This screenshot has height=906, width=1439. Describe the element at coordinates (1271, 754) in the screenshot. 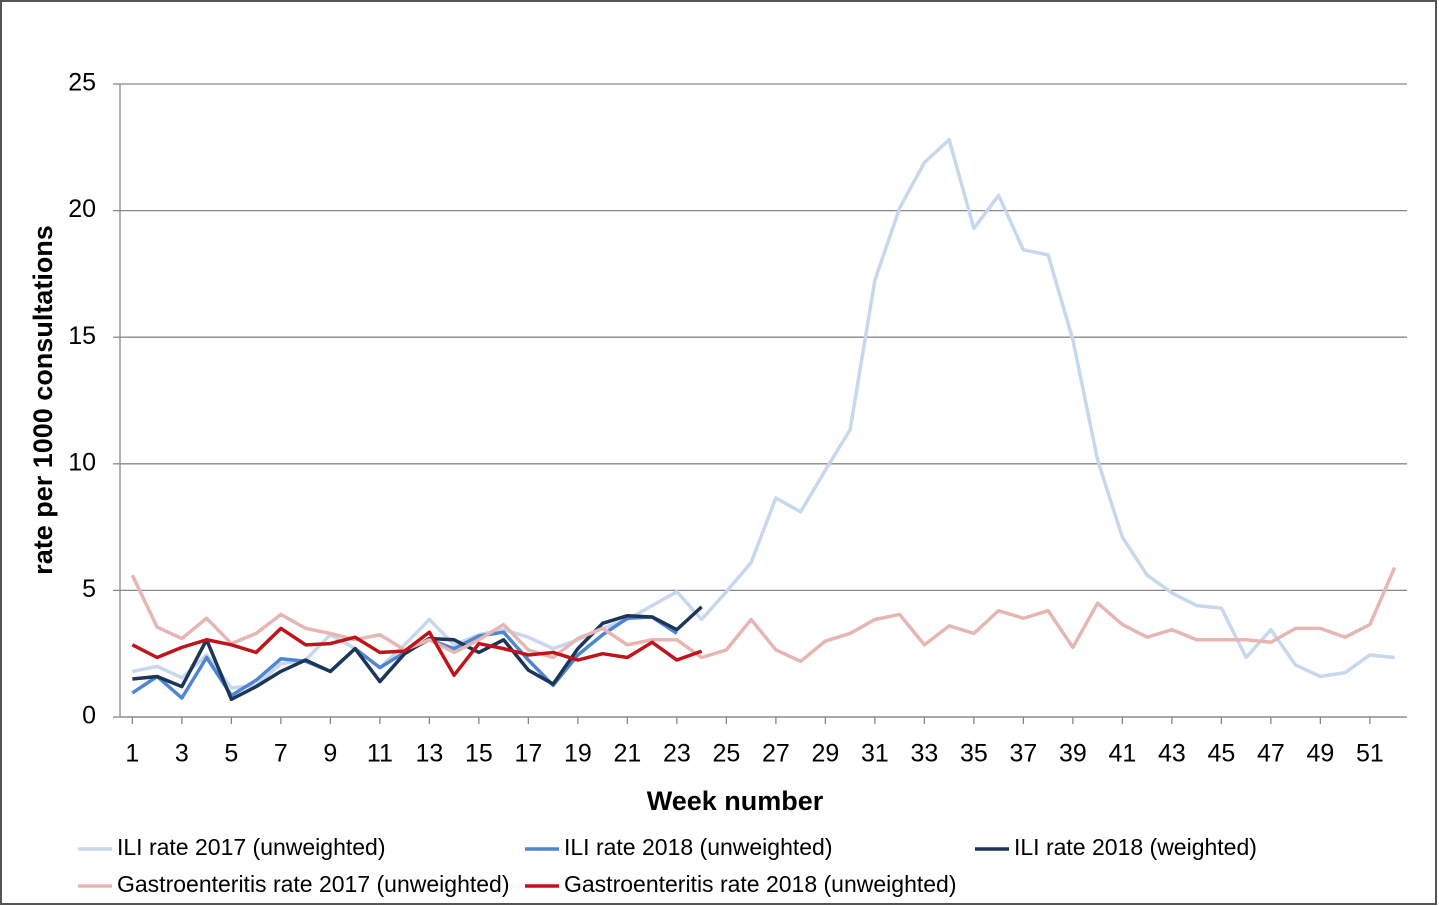

I see `x-tick-label: 47` at that location.